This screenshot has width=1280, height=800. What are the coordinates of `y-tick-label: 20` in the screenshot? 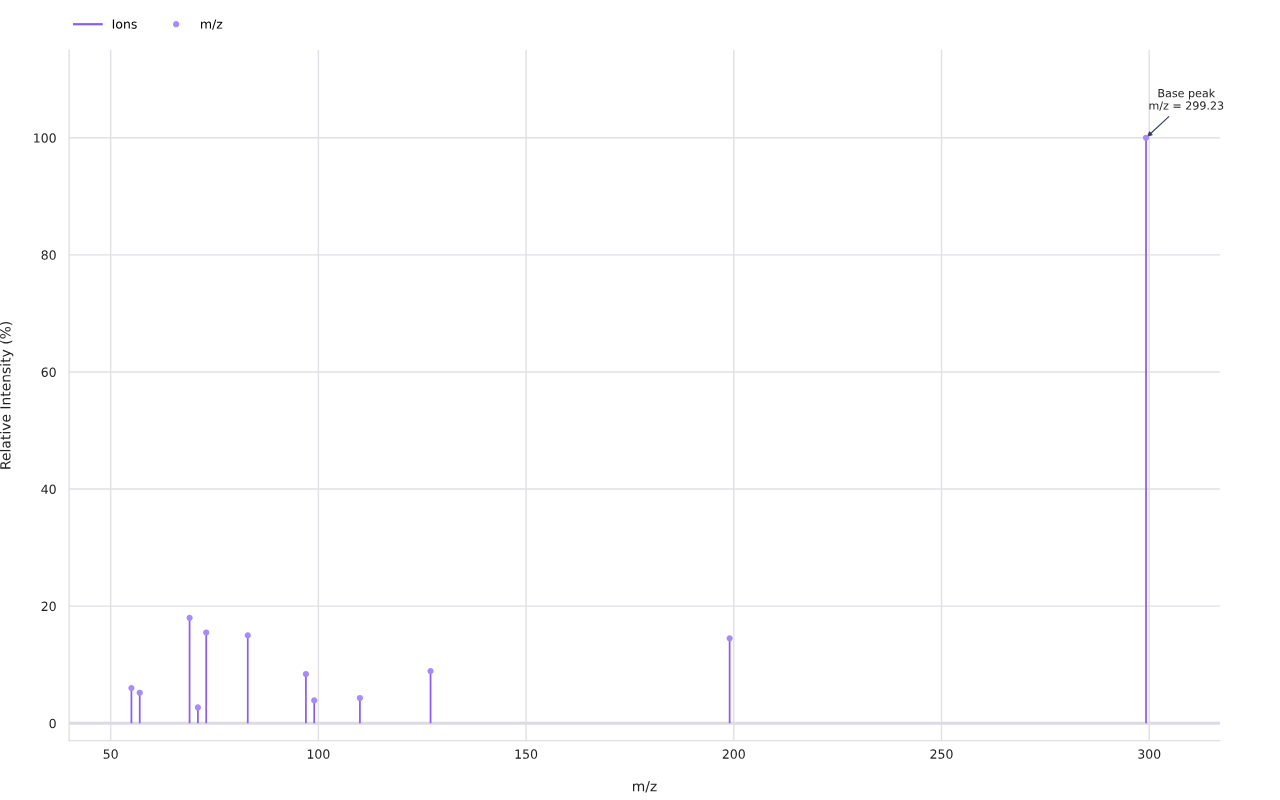 It's located at (48, 606).